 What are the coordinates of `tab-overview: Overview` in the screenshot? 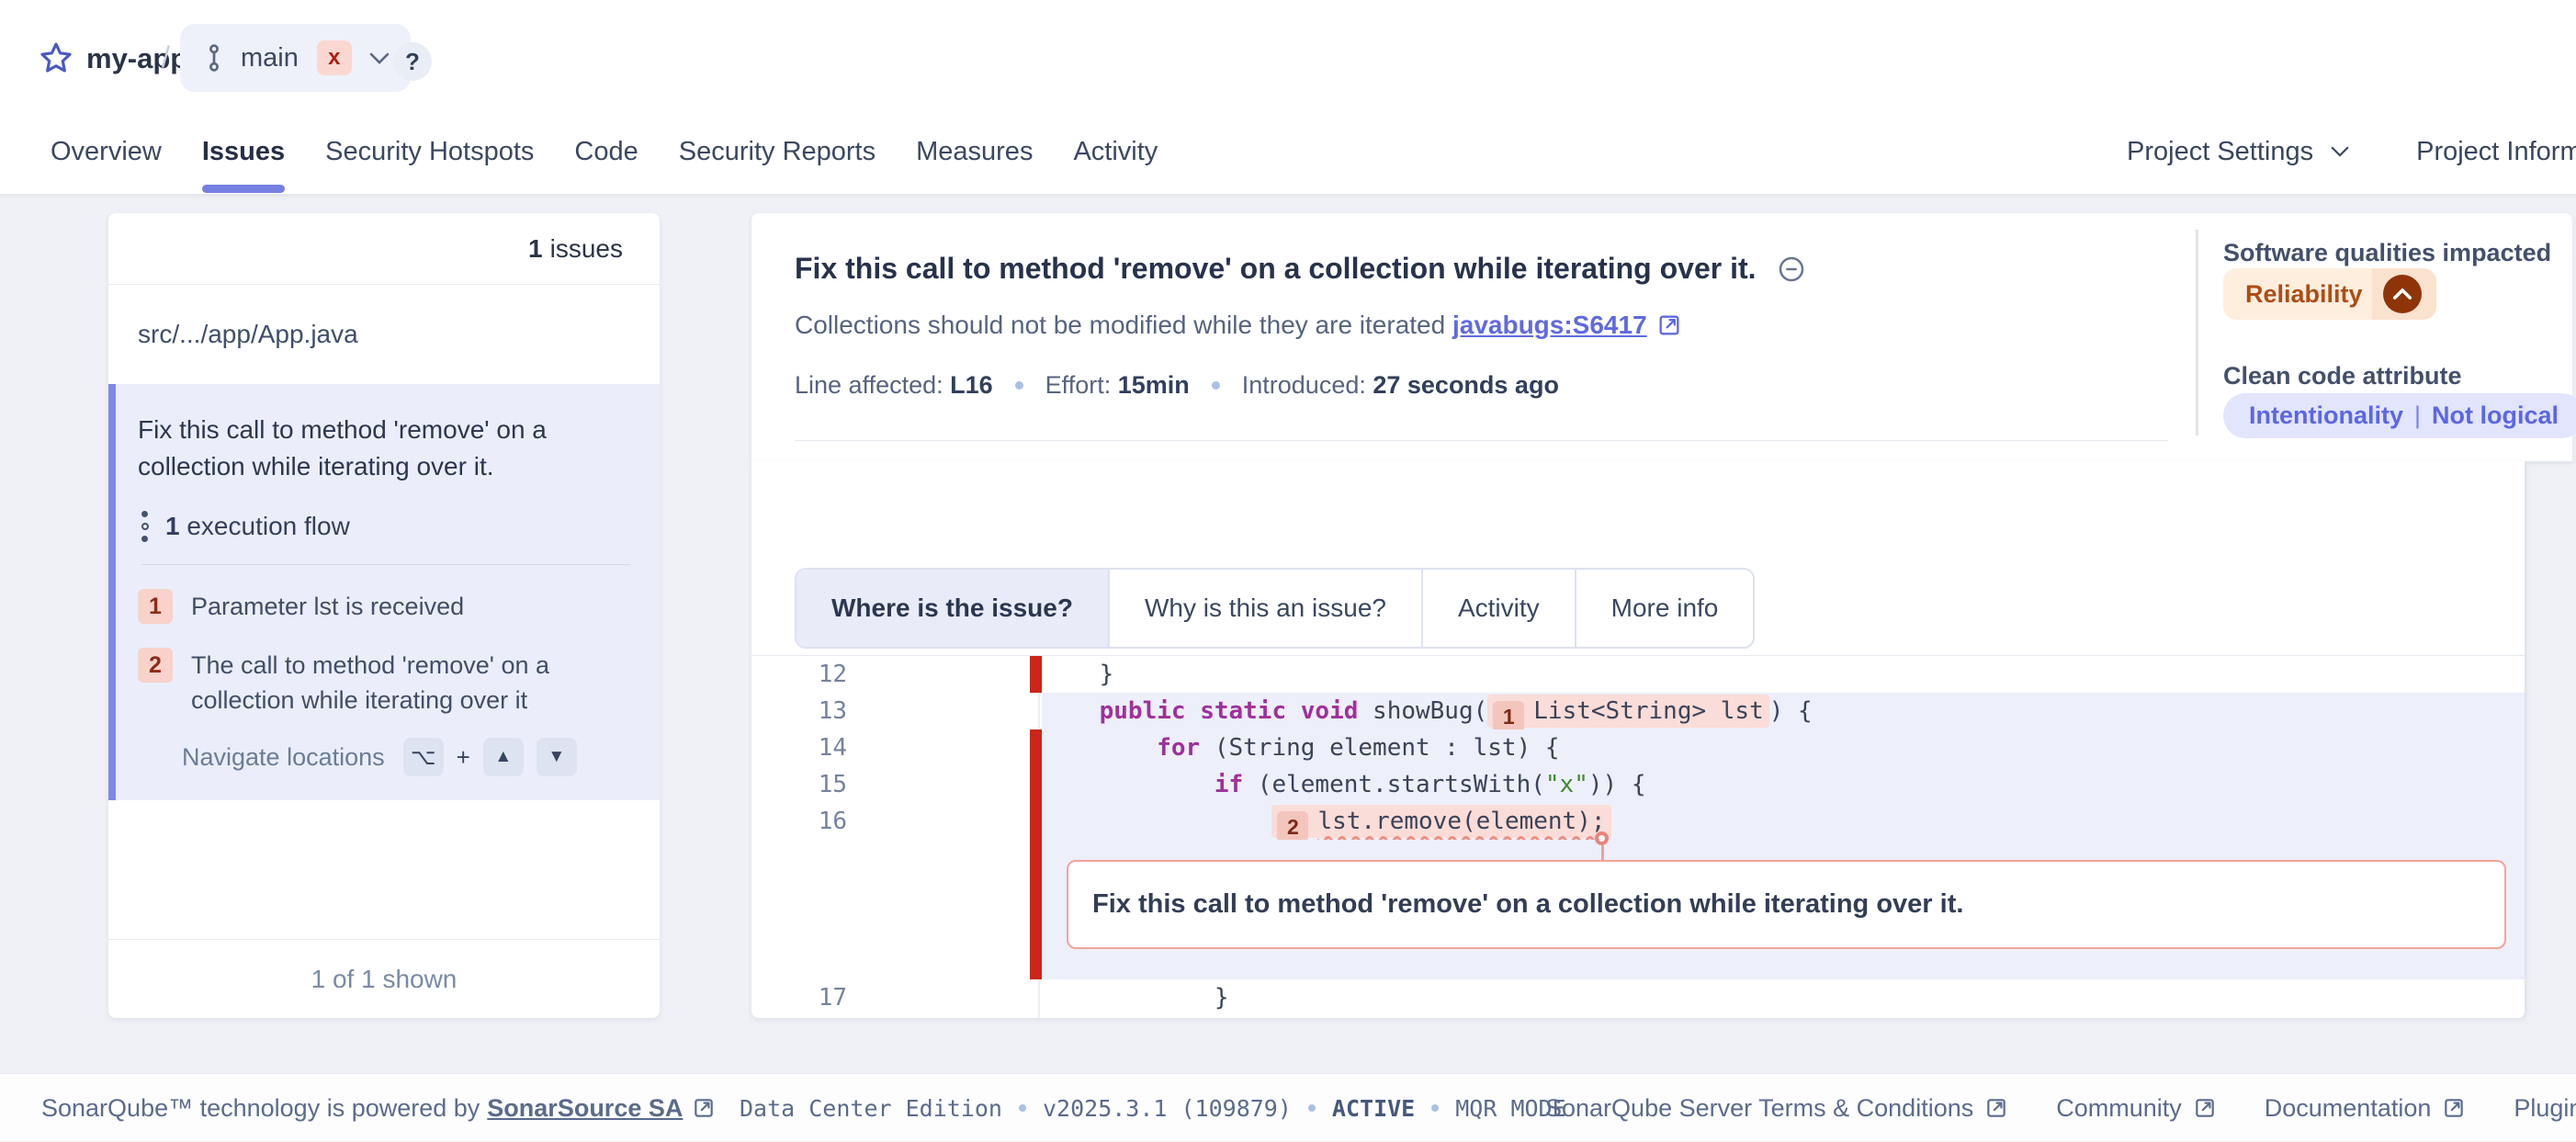 It's located at (106, 151).